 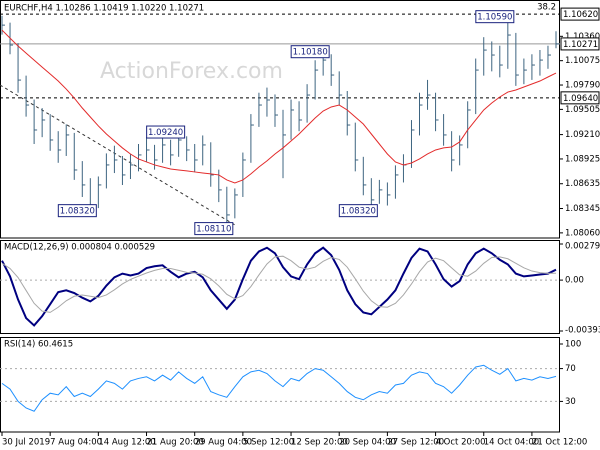 What do you see at coordinates (582, 110) in the screenshot?
I see `y-tick-label: 1.09505` at bounding box center [582, 110].